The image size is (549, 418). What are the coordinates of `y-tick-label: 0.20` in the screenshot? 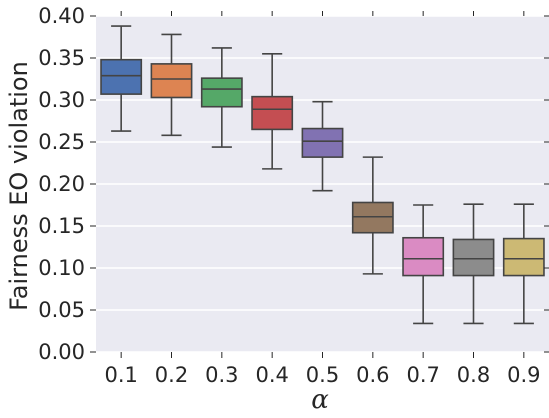 It's located at (61, 184).